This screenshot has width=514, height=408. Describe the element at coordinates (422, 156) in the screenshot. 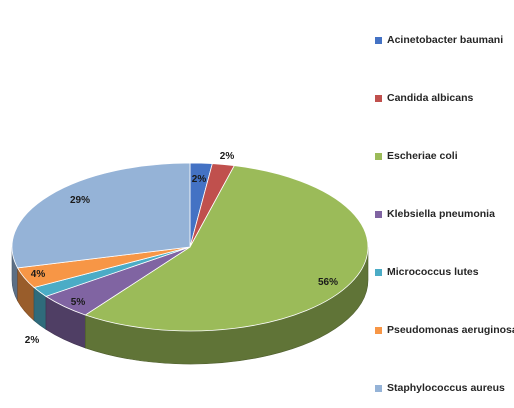

I see `legend-label: Escheriae coli` at that location.